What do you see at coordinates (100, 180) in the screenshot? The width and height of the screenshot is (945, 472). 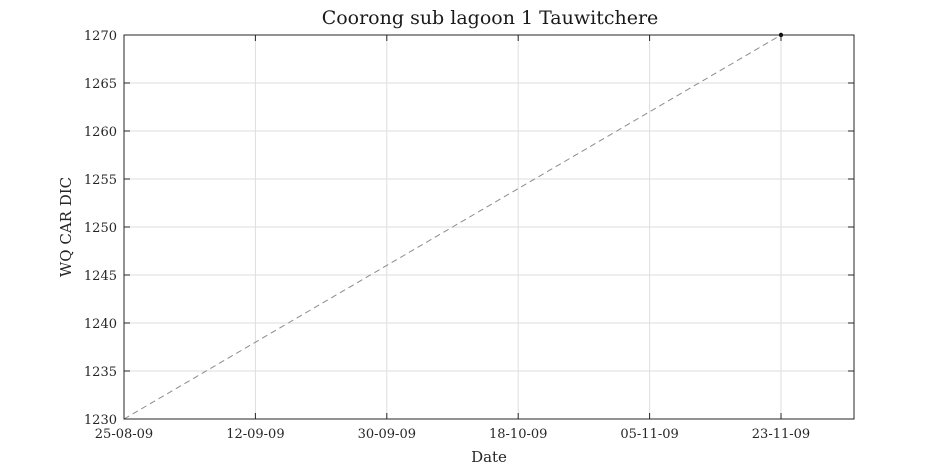 I see `y-tick-label: 1255` at bounding box center [100, 180].